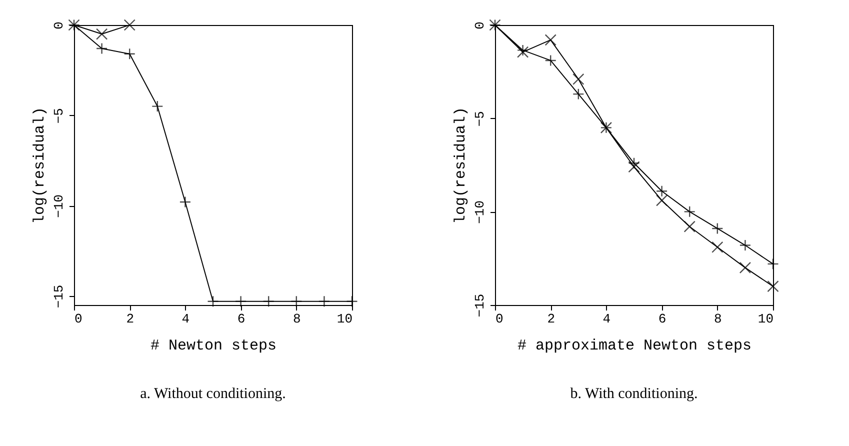 This screenshot has height=446, width=849. Describe the element at coordinates (634, 394) in the screenshot. I see `text: b. With conditioning.` at that location.